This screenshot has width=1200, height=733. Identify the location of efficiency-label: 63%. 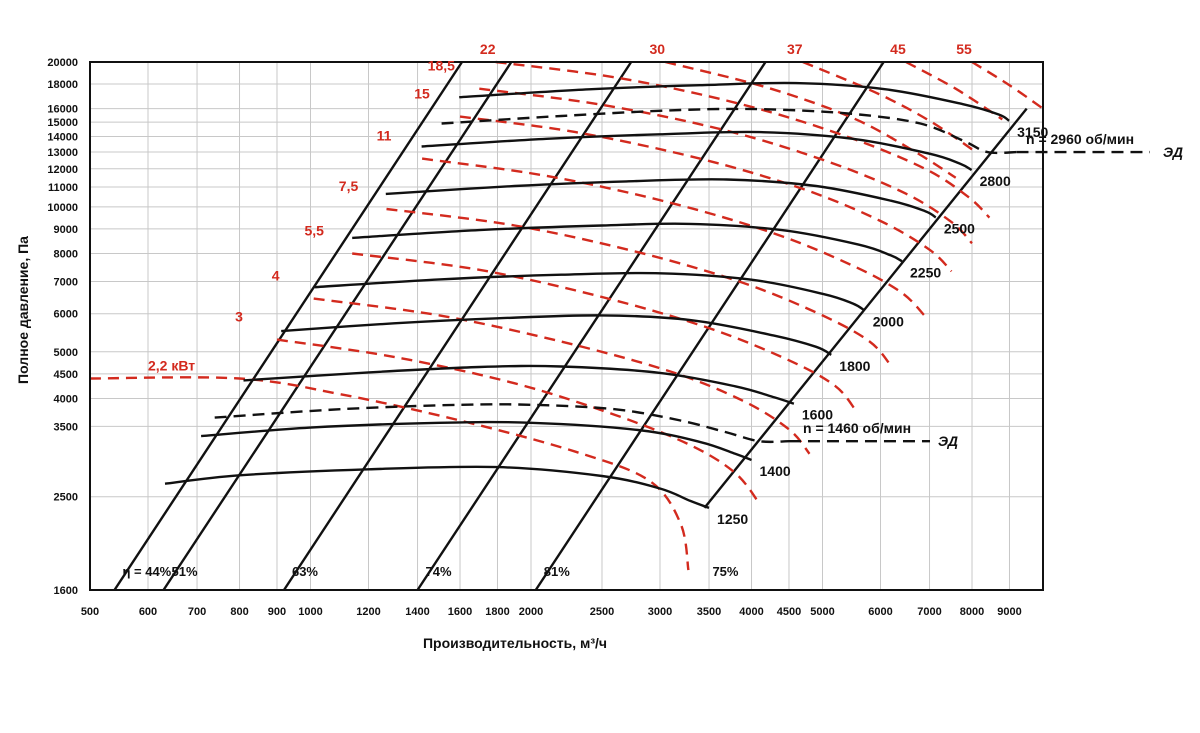
(305, 571).